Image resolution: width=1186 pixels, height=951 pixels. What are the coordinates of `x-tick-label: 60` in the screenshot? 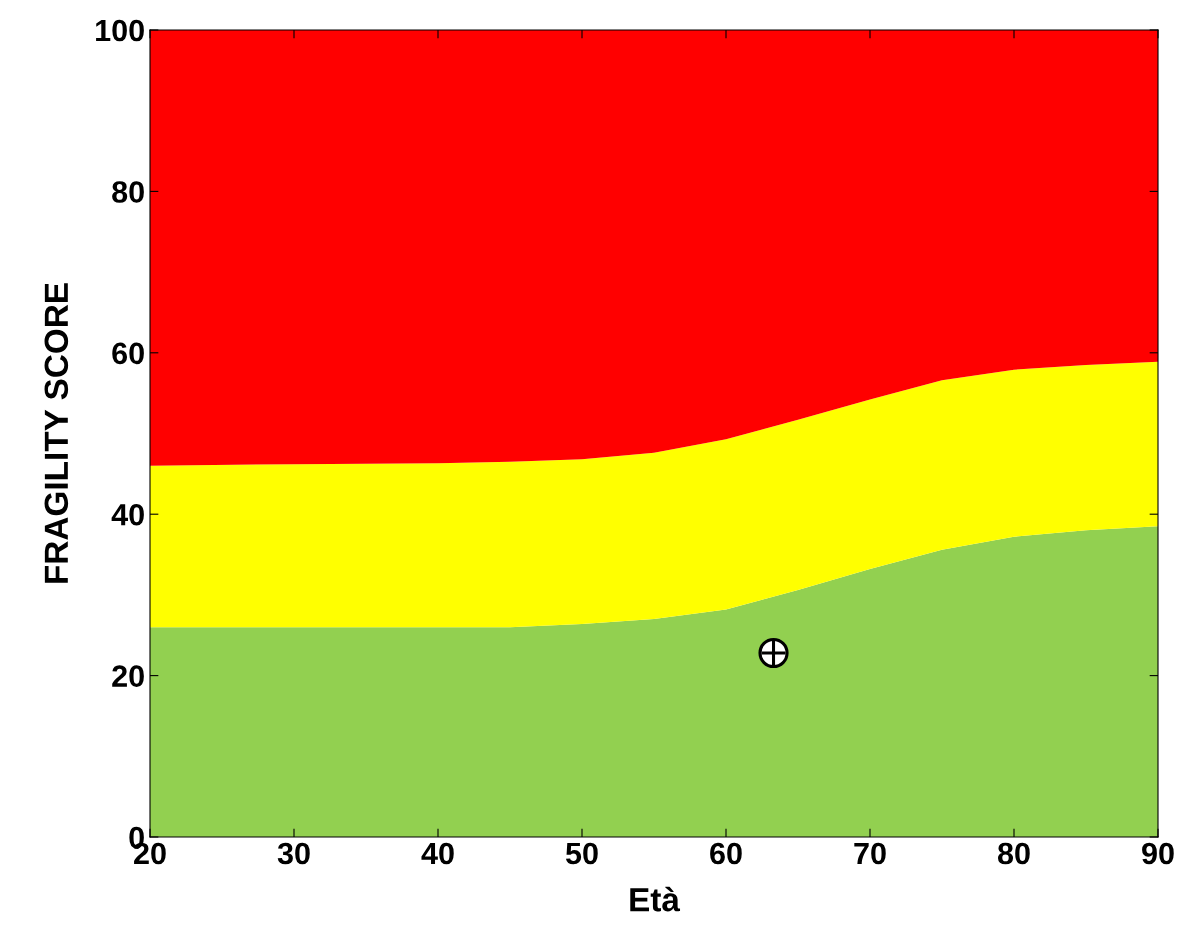 It's located at (726, 853).